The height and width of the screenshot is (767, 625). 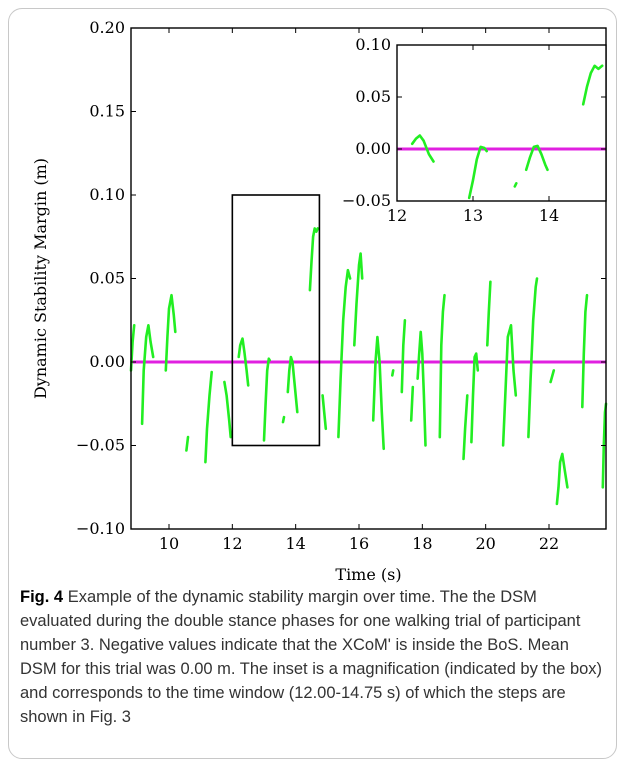 What do you see at coordinates (42, 597) in the screenshot?
I see `caption-label: Fig. 4` at bounding box center [42, 597].